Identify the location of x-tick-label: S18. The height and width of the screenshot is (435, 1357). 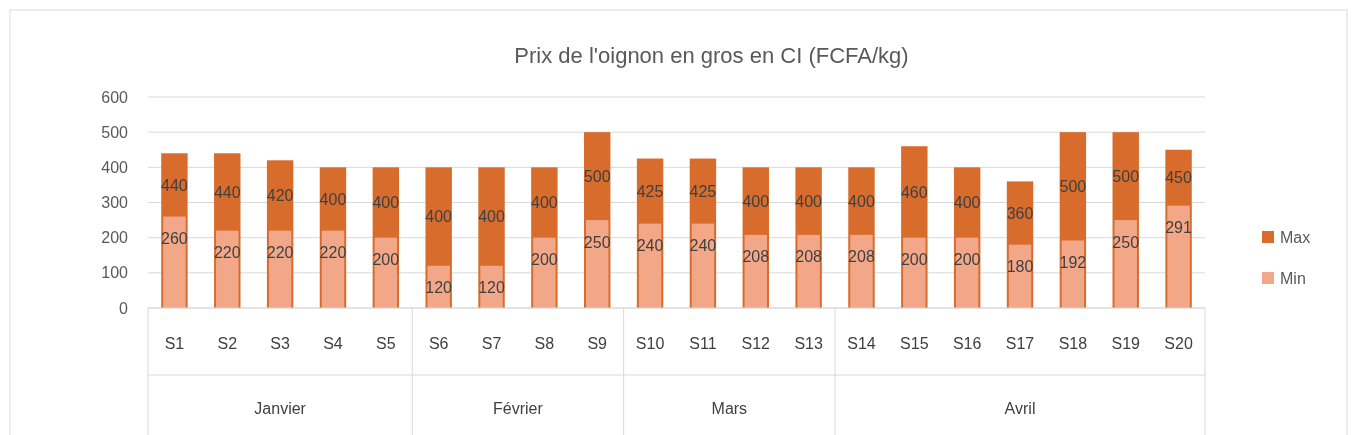
(1073, 343).